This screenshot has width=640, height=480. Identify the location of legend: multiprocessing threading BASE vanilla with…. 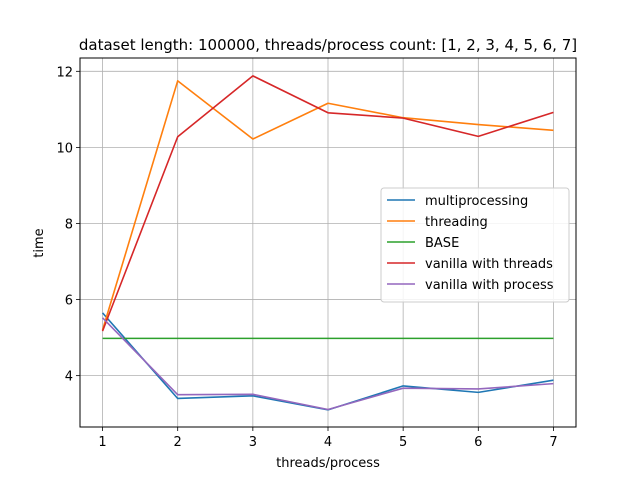
(475, 245).